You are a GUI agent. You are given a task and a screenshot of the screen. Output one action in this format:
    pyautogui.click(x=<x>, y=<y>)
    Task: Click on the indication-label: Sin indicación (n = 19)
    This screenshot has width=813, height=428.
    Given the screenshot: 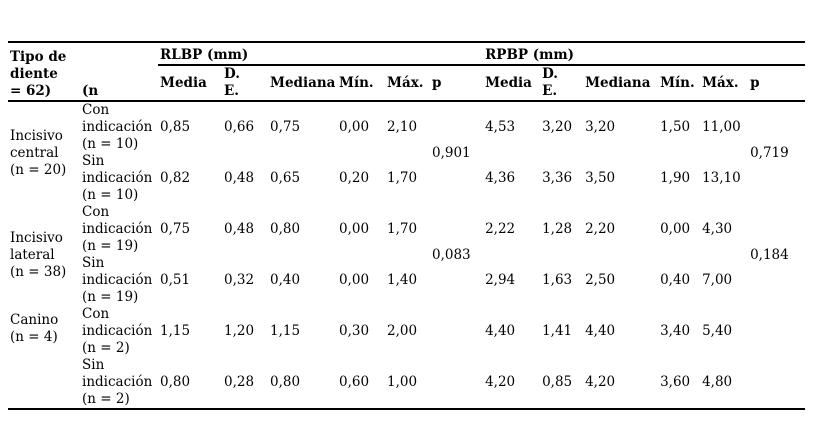 What is the action you would take?
    pyautogui.click(x=117, y=280)
    